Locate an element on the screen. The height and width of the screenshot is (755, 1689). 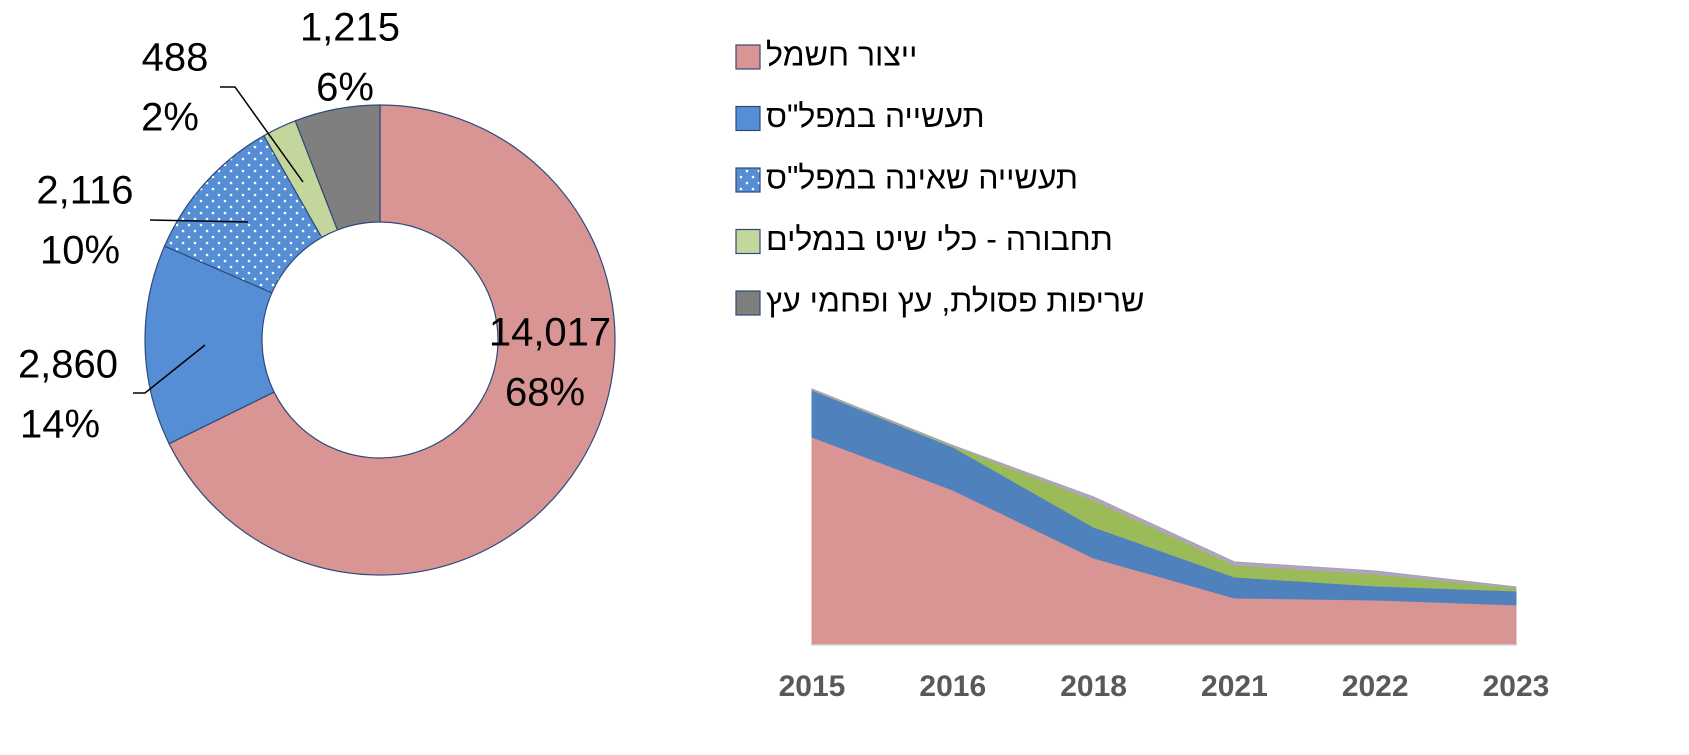
percent-label: 10% is located at coordinates (80, 251).